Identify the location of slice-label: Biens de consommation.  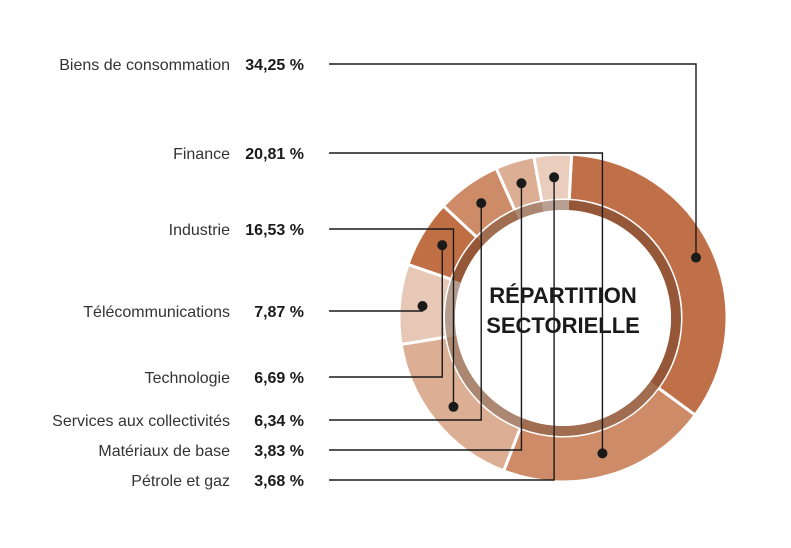
(144, 65).